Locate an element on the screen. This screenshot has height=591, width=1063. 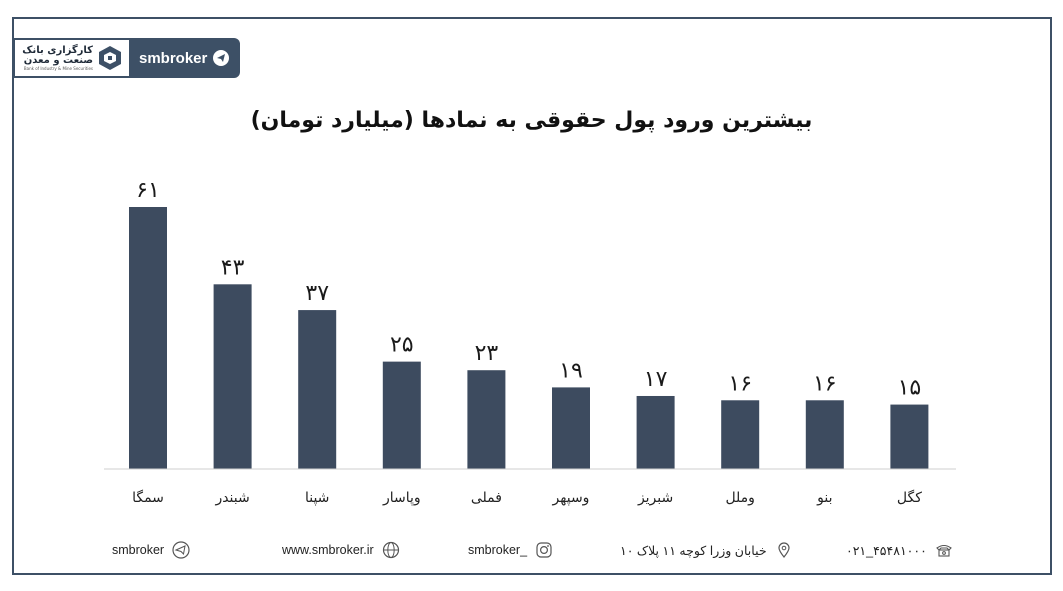
footer-instagram: smbroker_ is located at coordinates (510, 550).